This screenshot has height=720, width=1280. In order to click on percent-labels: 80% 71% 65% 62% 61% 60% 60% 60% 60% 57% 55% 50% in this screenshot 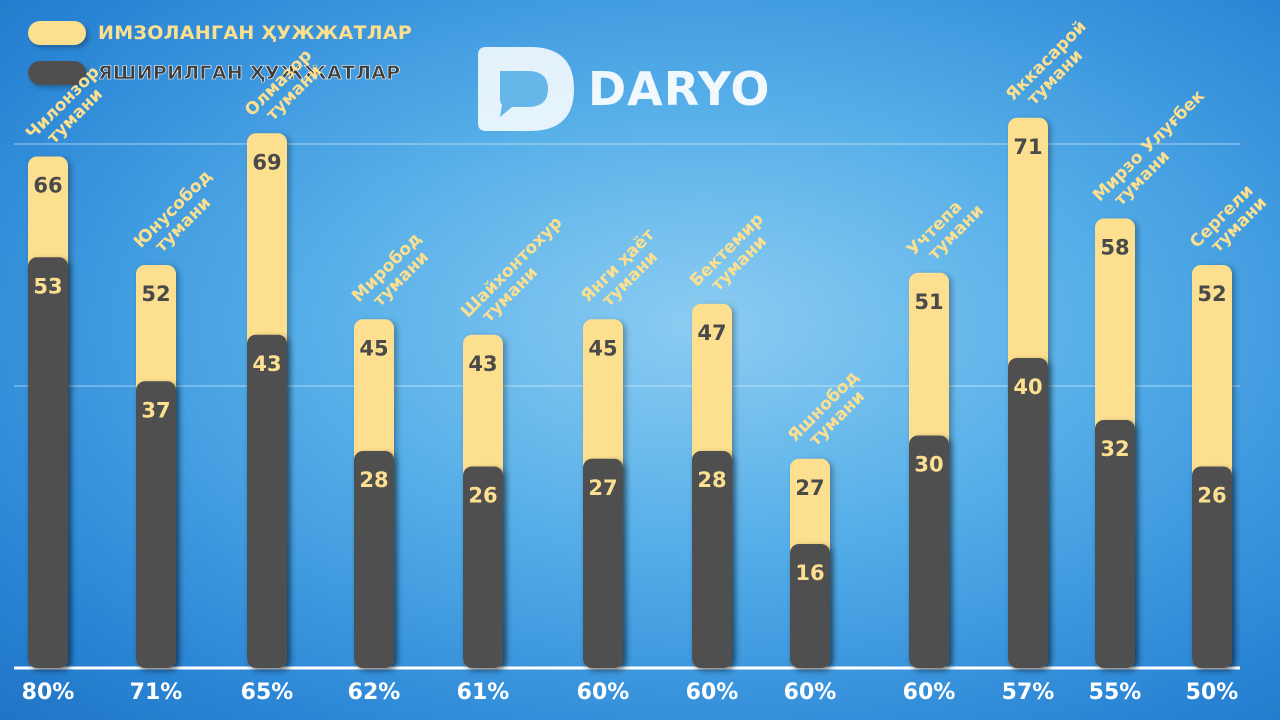, I will do `click(630, 692)`.